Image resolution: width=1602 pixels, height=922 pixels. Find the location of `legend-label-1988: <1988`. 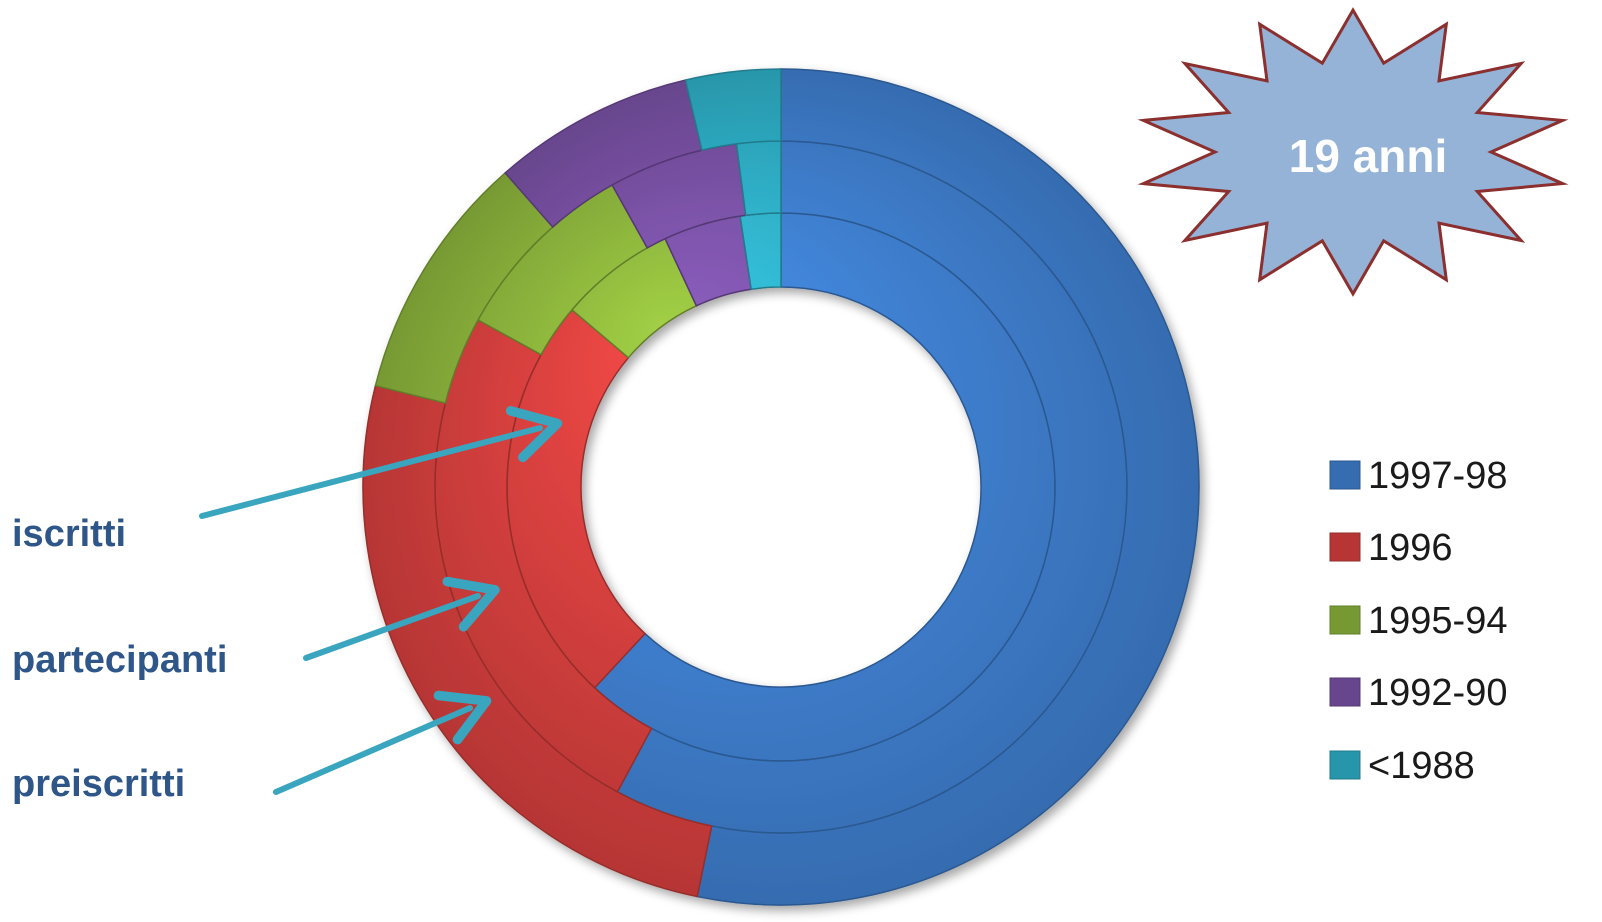

legend-label-1988: <1988 is located at coordinates (1421, 766).